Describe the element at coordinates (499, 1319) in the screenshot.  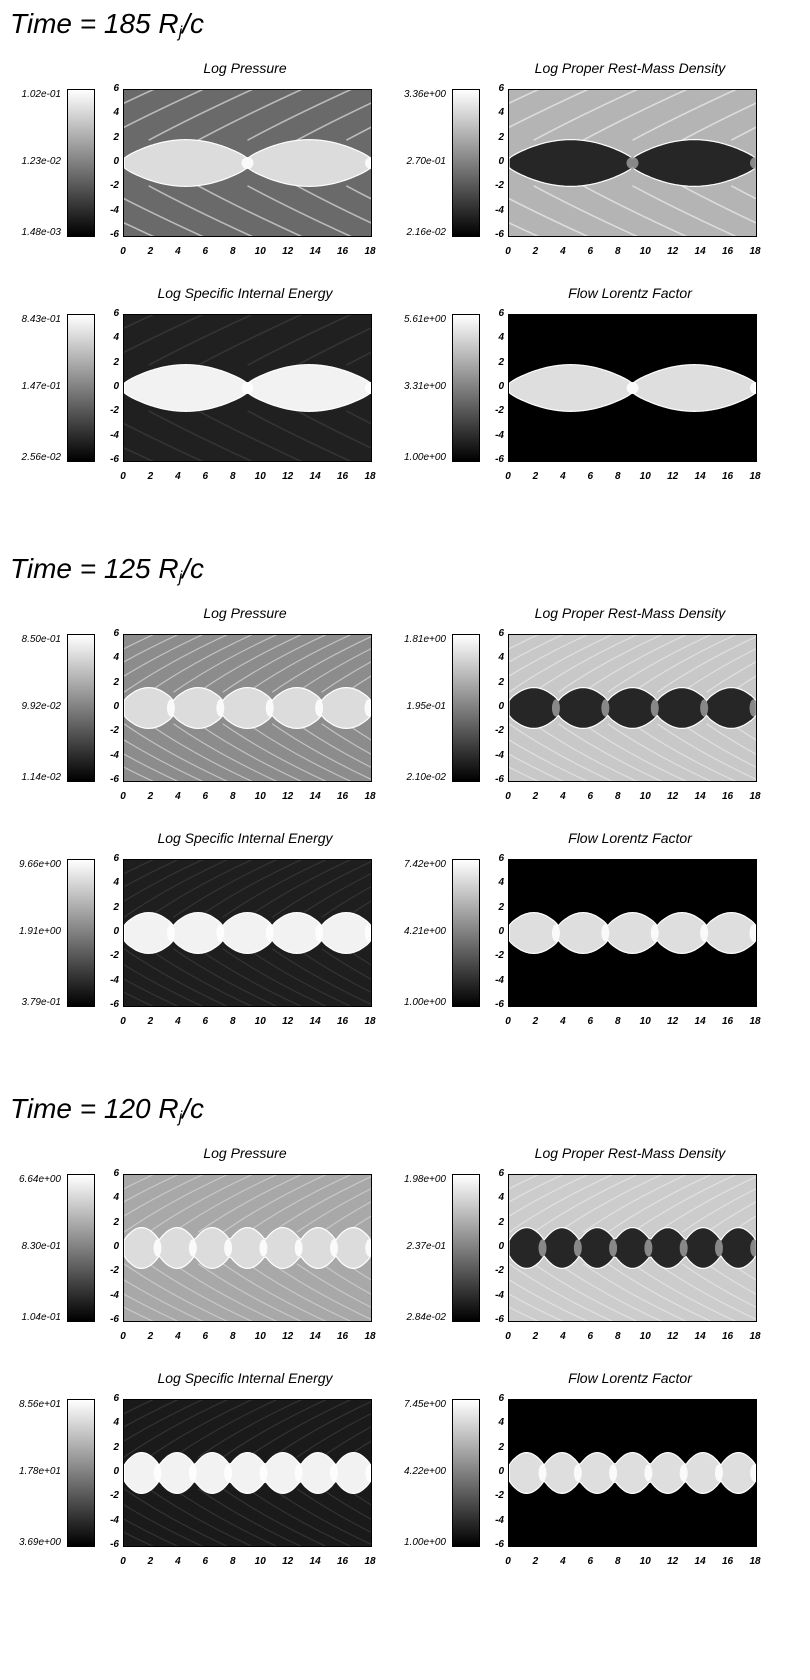
I see `y-tick-label: -6` at that location.